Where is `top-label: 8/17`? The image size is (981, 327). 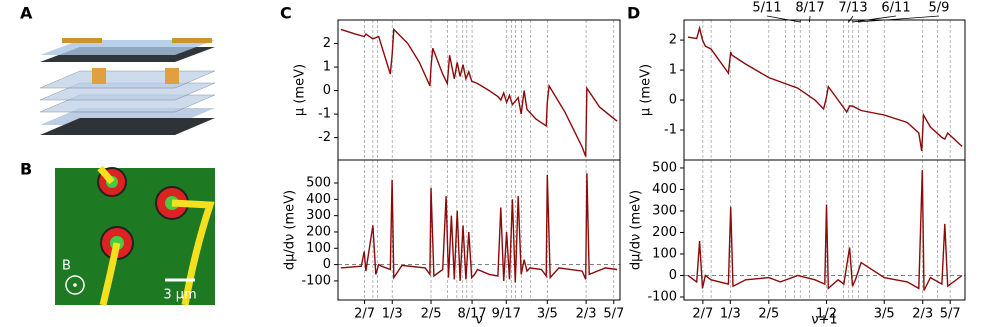 top-label: 8/17 is located at coordinates (809, 8).